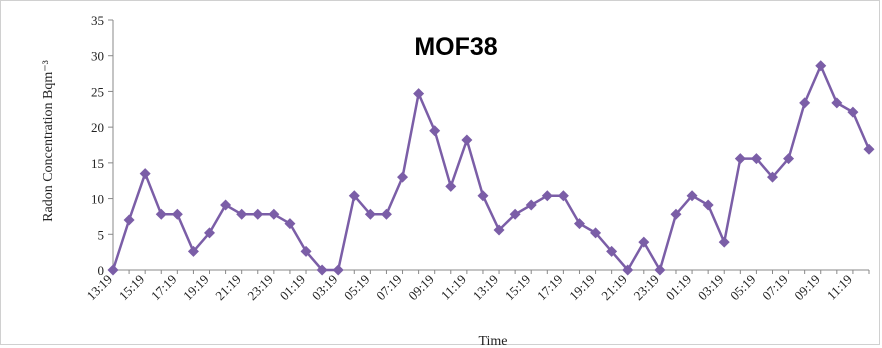 Image resolution: width=882 pixels, height=348 pixels. What do you see at coordinates (492, 341) in the screenshot?
I see `x-axis-title: Time` at bounding box center [492, 341].